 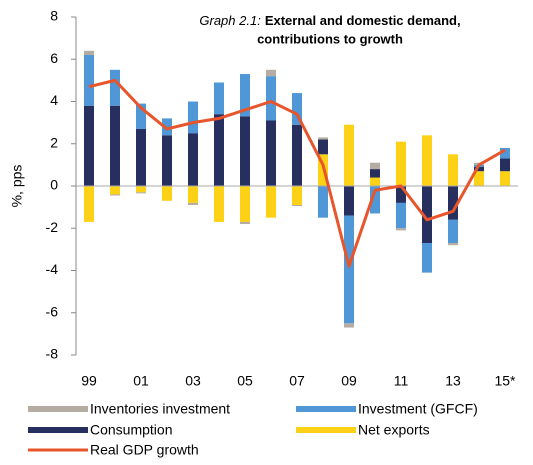 What do you see at coordinates (144, 450) in the screenshot?
I see `legend-label: Real GDP growth` at bounding box center [144, 450].